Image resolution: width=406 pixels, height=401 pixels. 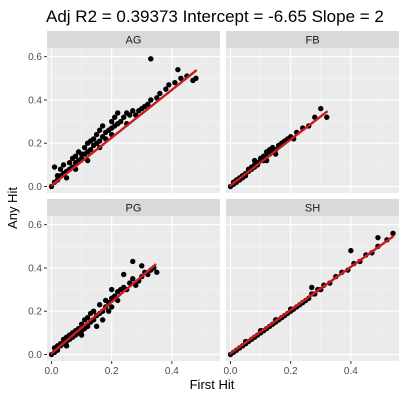 I want to click on facet-strip-label: PG, so click(x=134, y=209).